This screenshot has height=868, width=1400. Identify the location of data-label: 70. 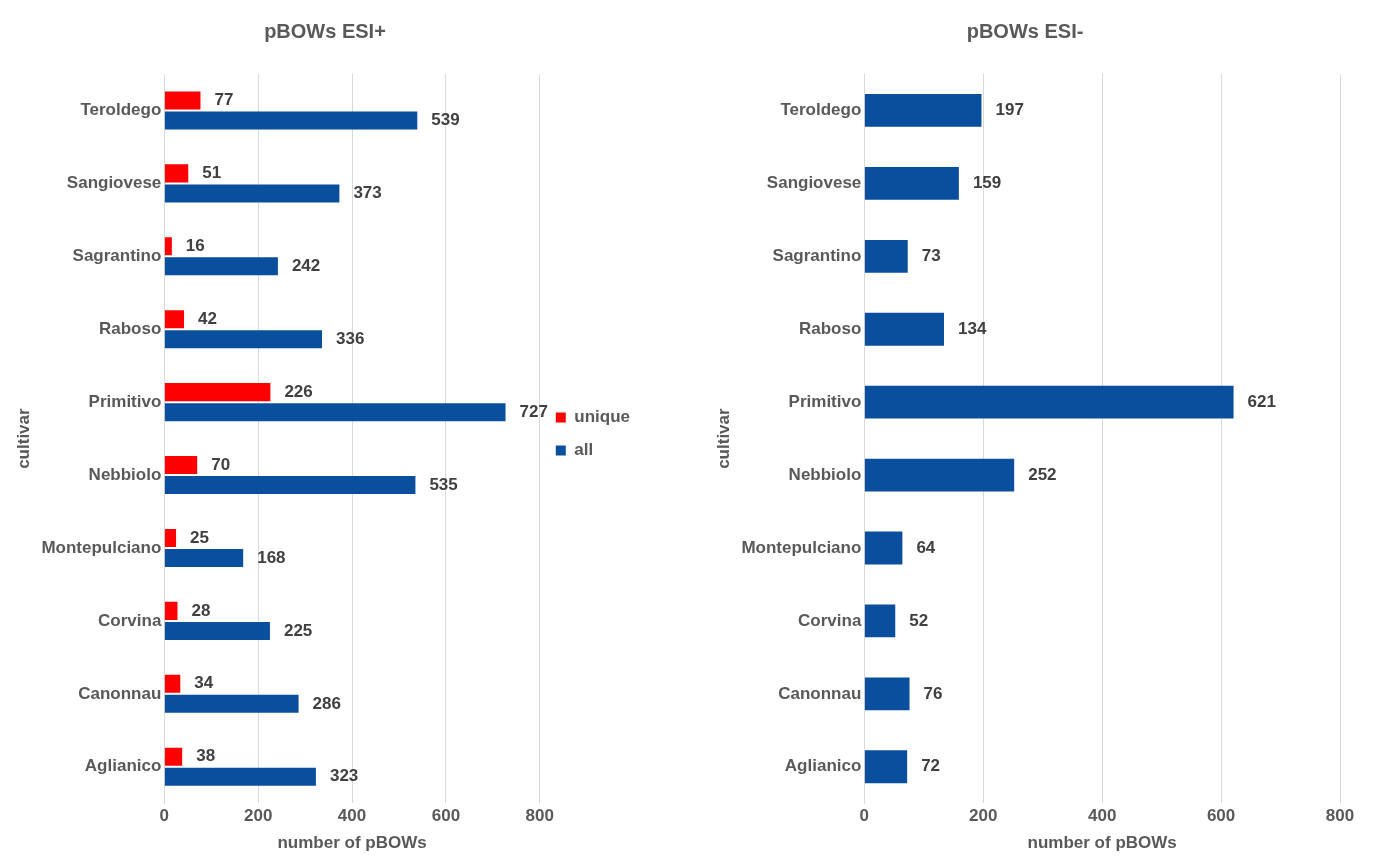
(221, 464).